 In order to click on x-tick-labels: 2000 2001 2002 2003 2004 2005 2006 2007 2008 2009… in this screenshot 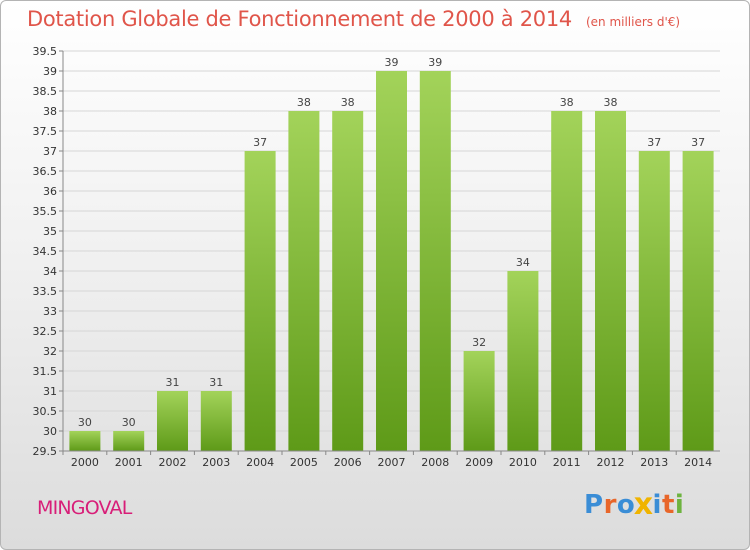, I will do `click(387, 460)`.